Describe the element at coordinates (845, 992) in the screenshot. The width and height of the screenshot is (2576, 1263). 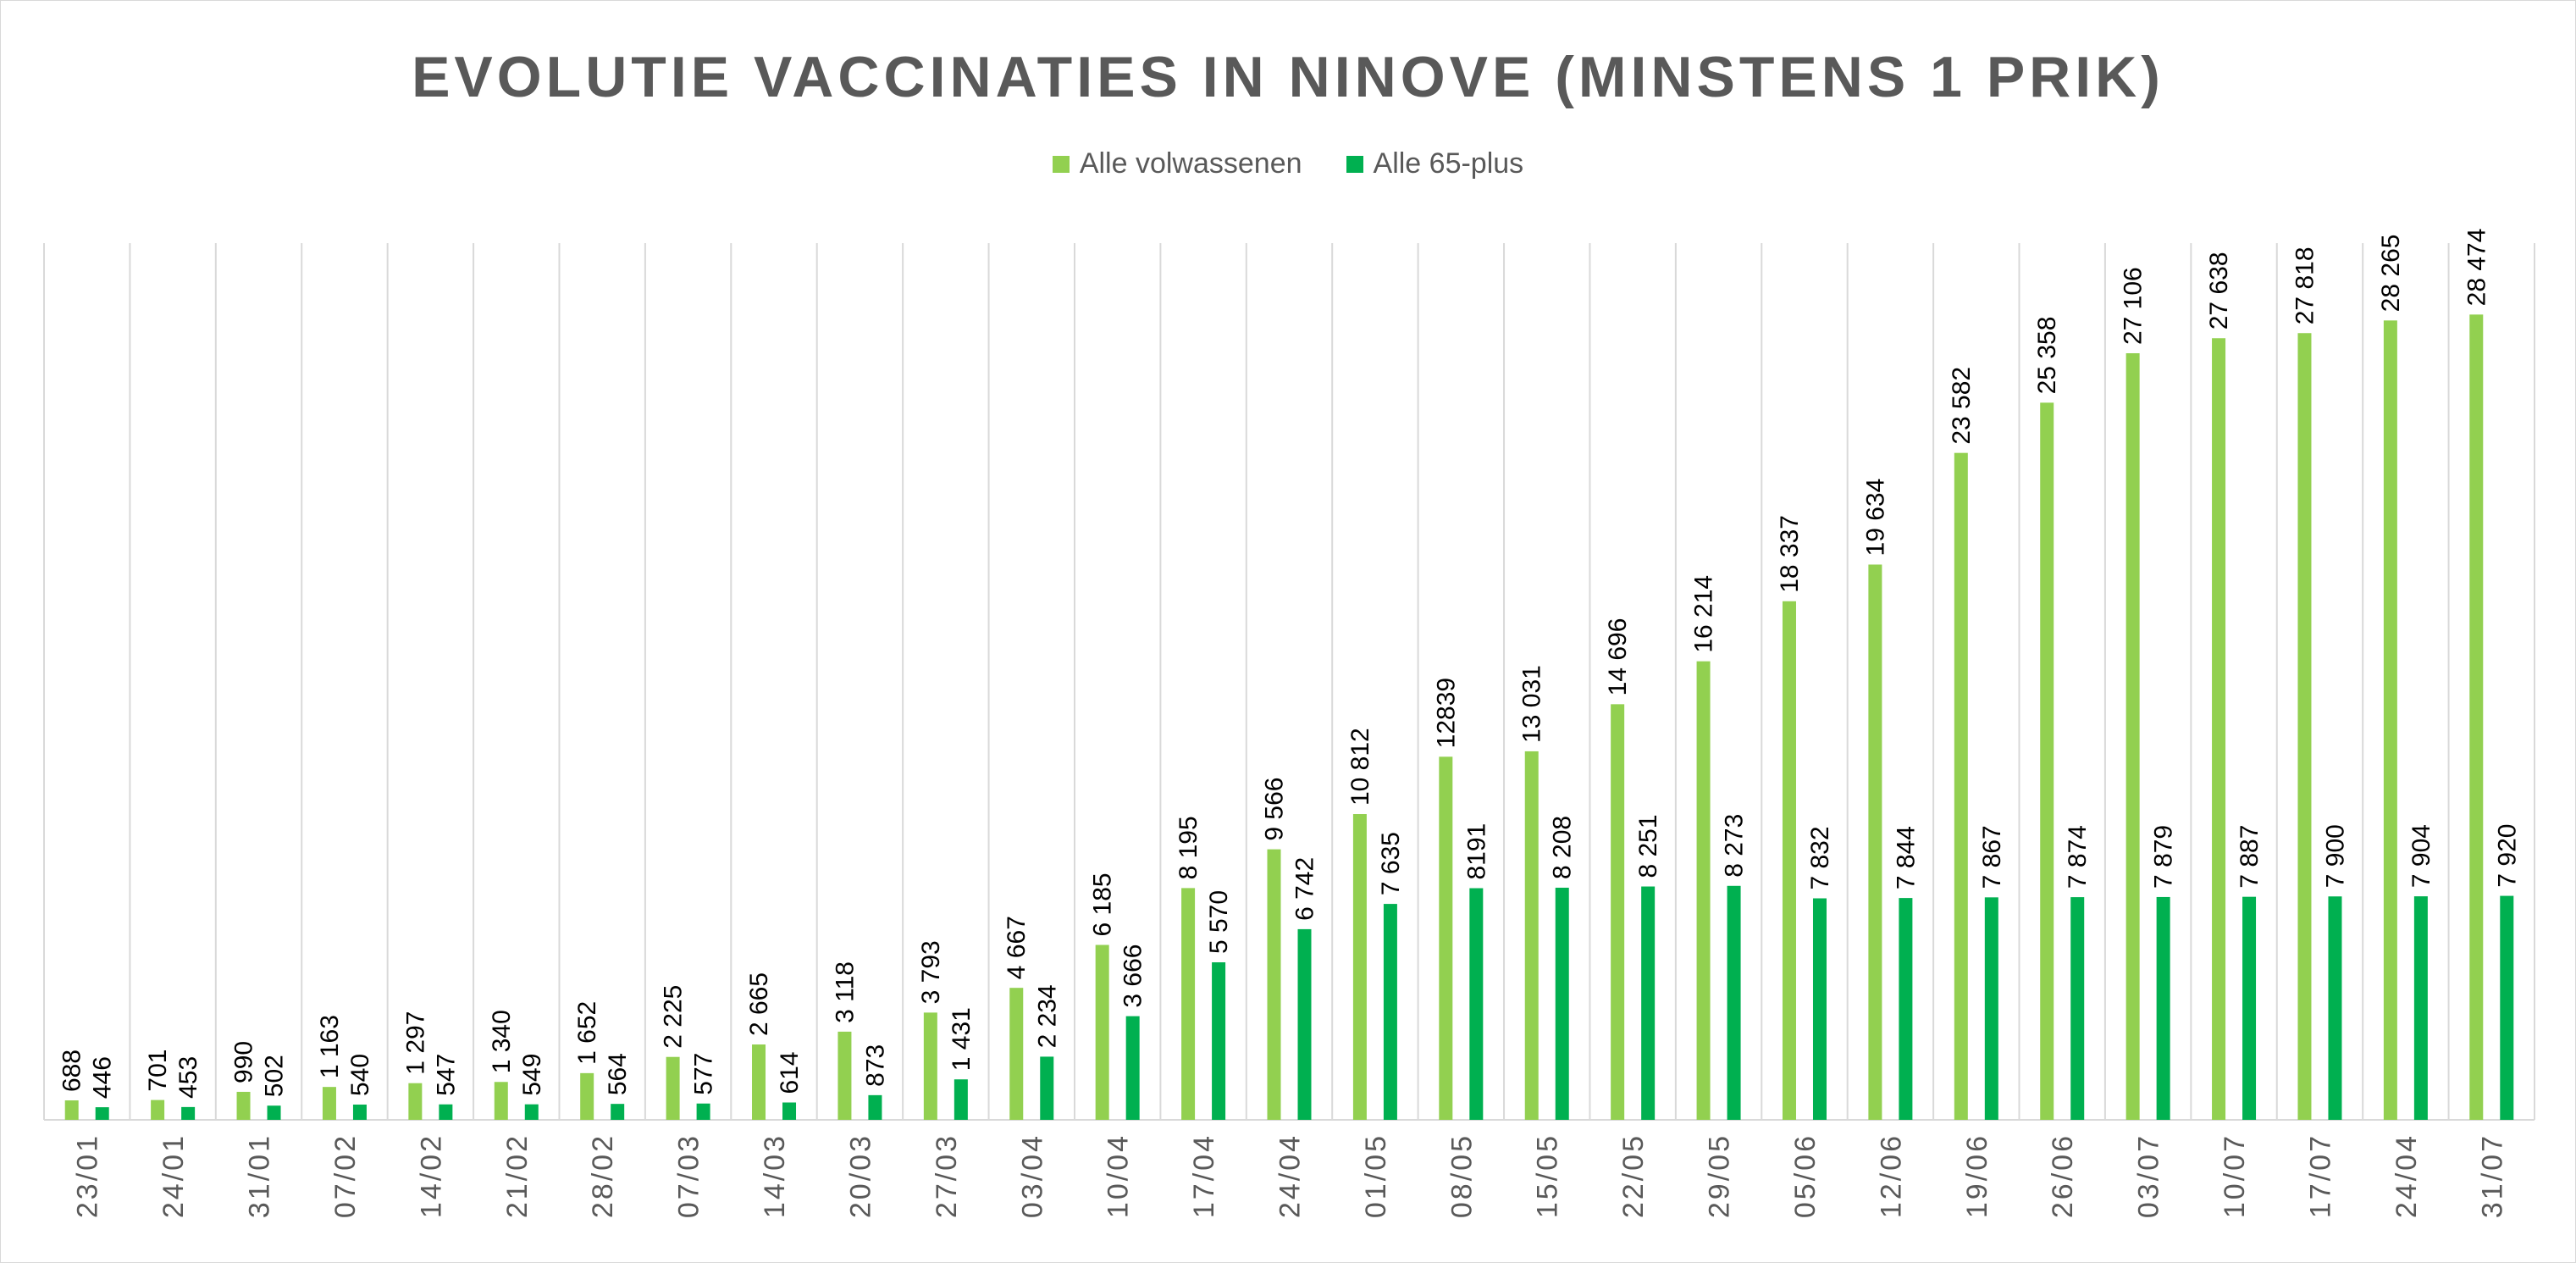
I see `data-label-adults: 3 118` at that location.